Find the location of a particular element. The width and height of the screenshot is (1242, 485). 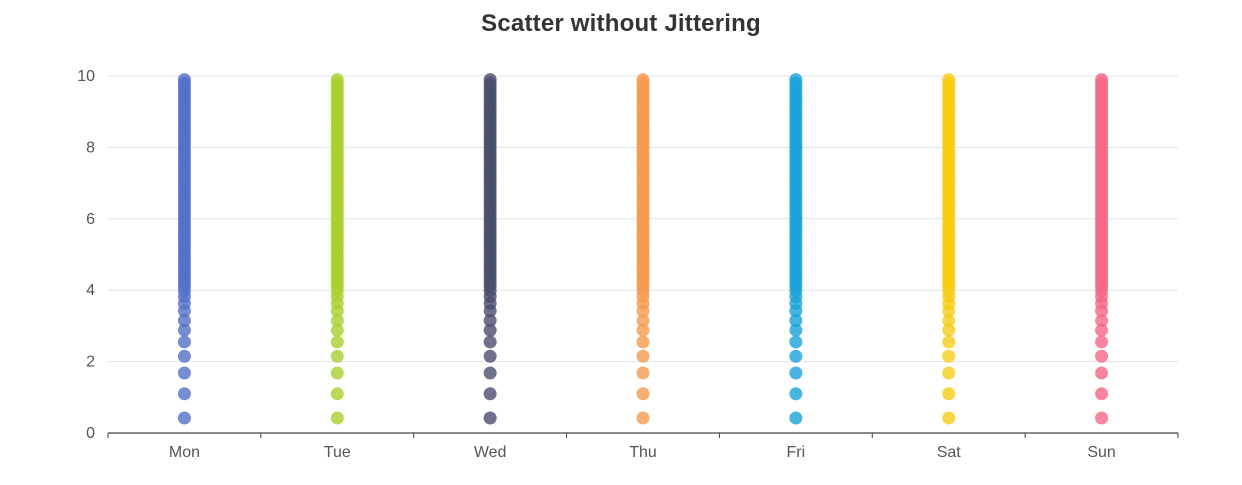

x-tick-label: Tue is located at coordinates (337, 452).